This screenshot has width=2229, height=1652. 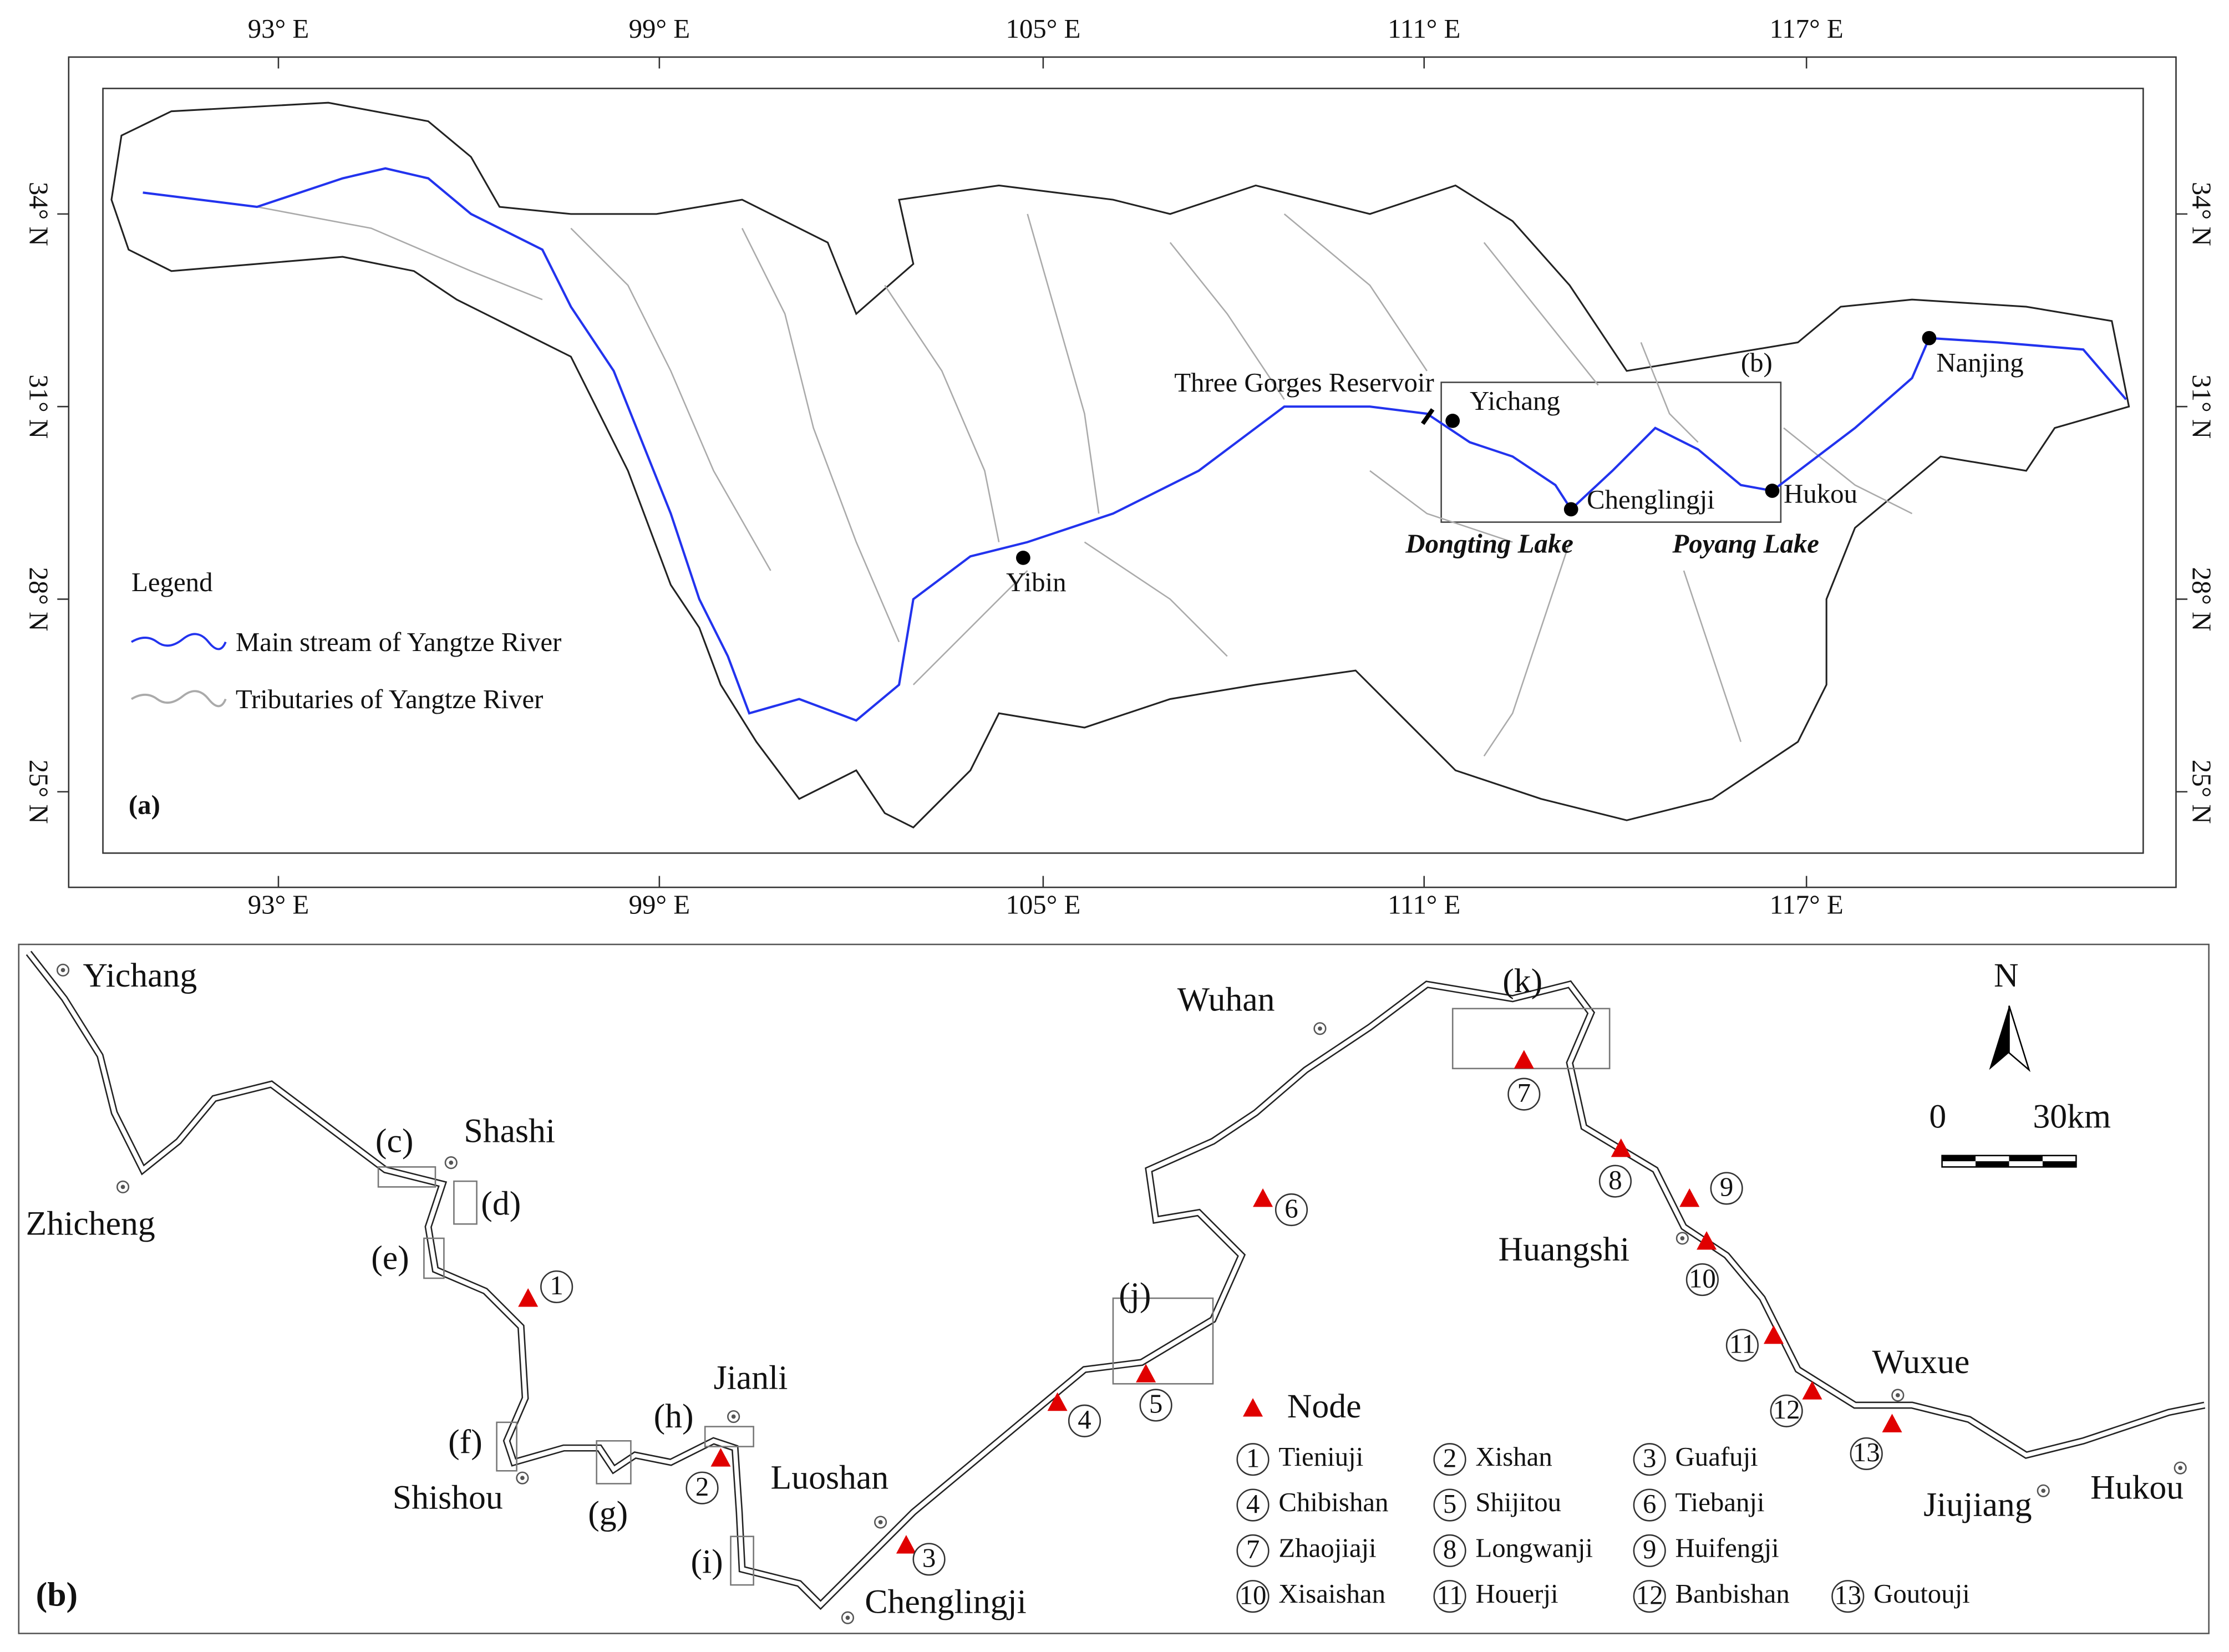 What do you see at coordinates (399, 642) in the screenshot?
I see `legend-item: Main stream of Yangtze River` at bounding box center [399, 642].